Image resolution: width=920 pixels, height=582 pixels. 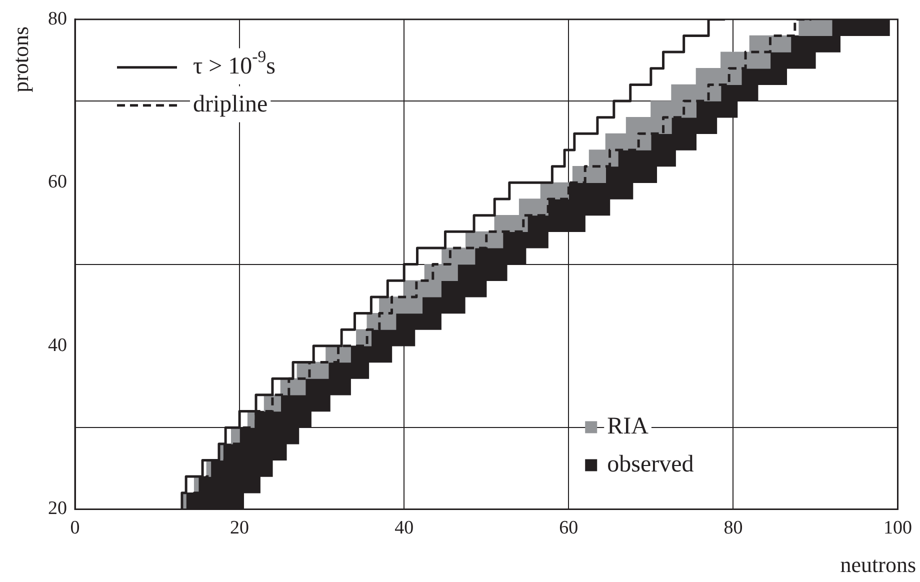 I want to click on x-tick-label: 60, so click(x=568, y=528).